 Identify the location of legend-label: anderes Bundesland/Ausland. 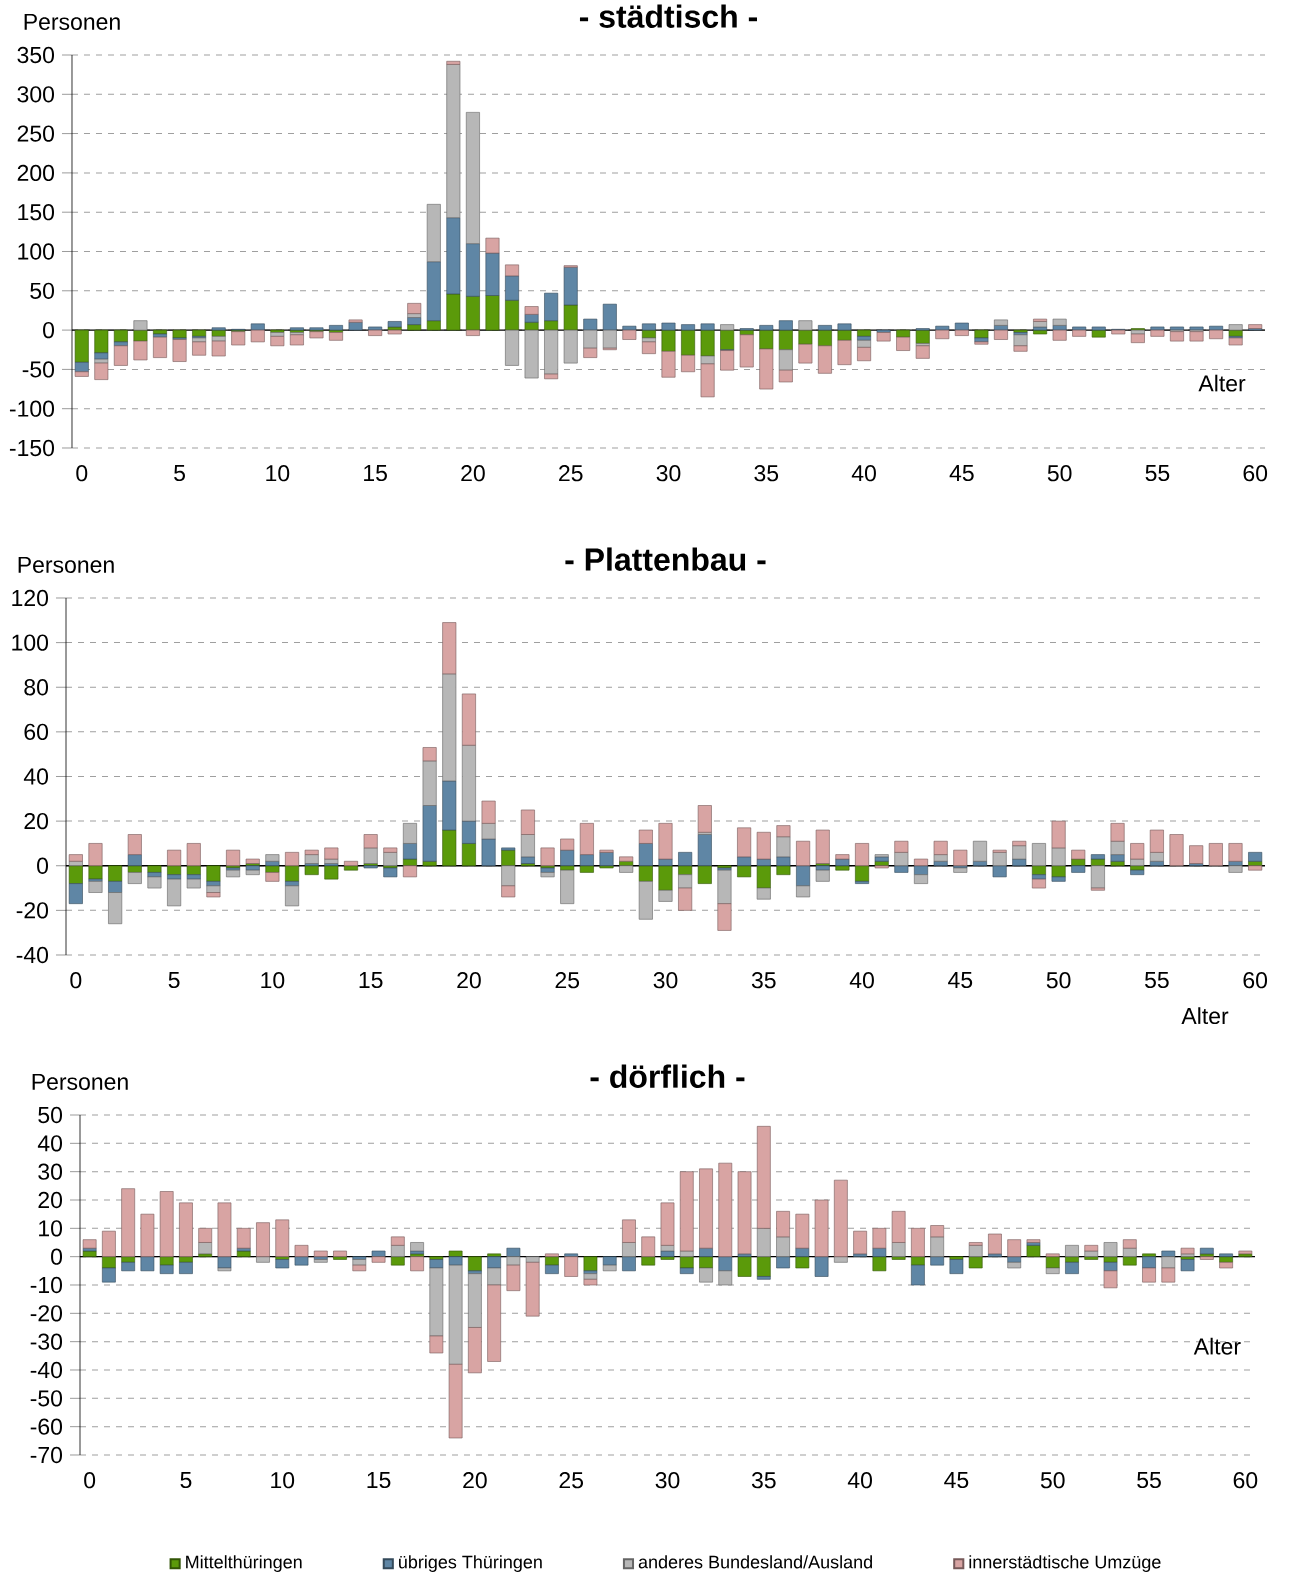
(755, 1562).